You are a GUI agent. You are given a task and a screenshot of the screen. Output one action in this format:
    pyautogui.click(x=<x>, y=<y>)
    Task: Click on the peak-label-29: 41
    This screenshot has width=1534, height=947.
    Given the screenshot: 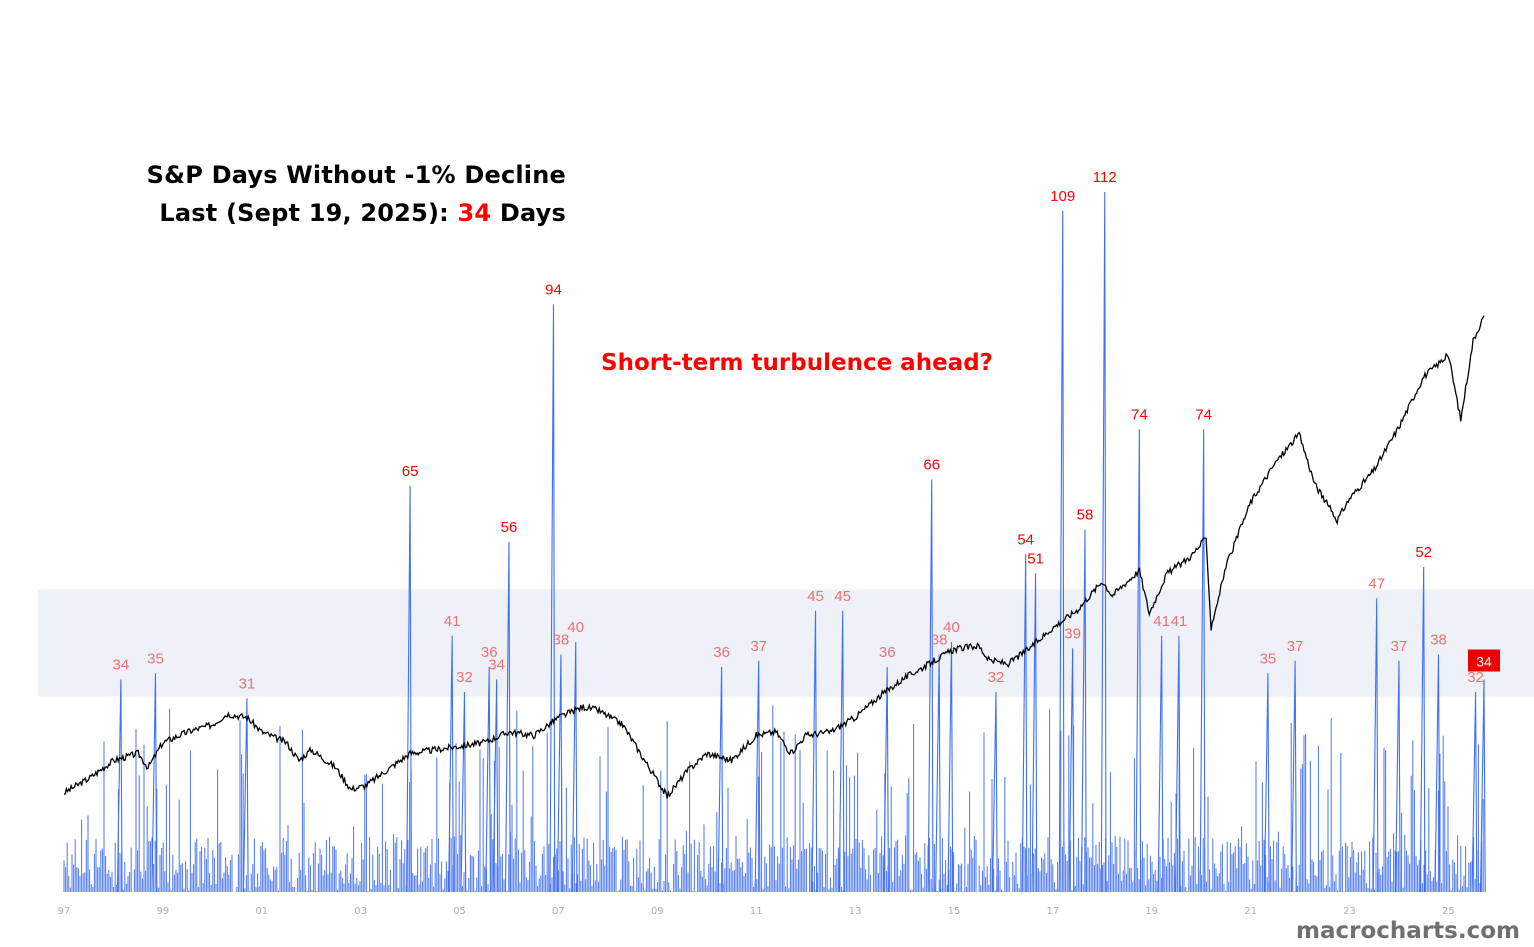 What is the action you would take?
    pyautogui.click(x=1179, y=621)
    